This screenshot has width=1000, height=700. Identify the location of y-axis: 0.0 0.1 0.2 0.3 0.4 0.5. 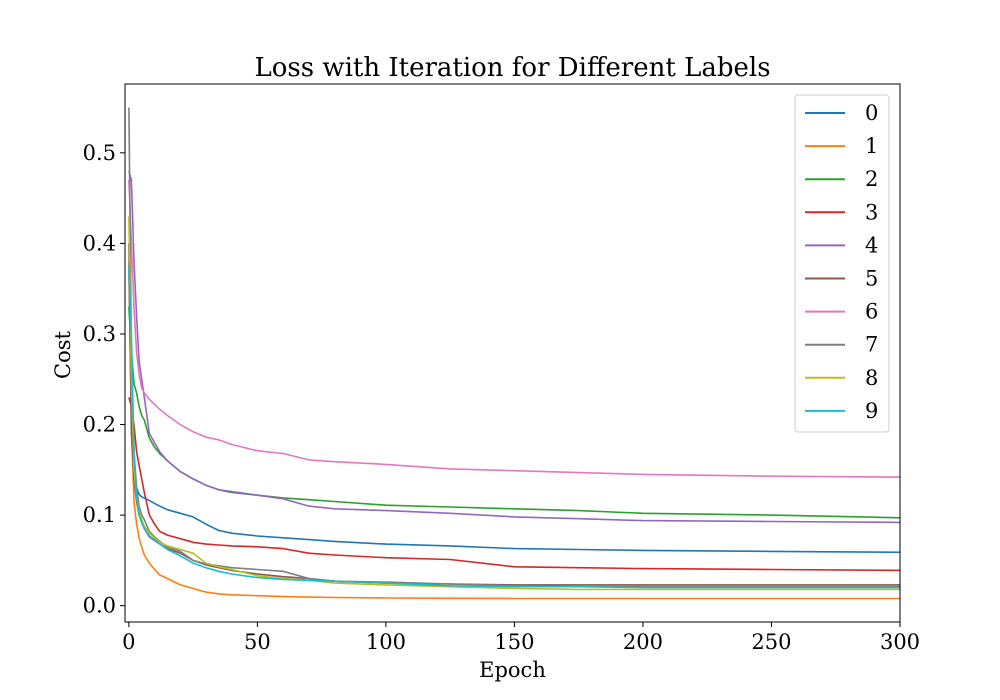
(104, 379).